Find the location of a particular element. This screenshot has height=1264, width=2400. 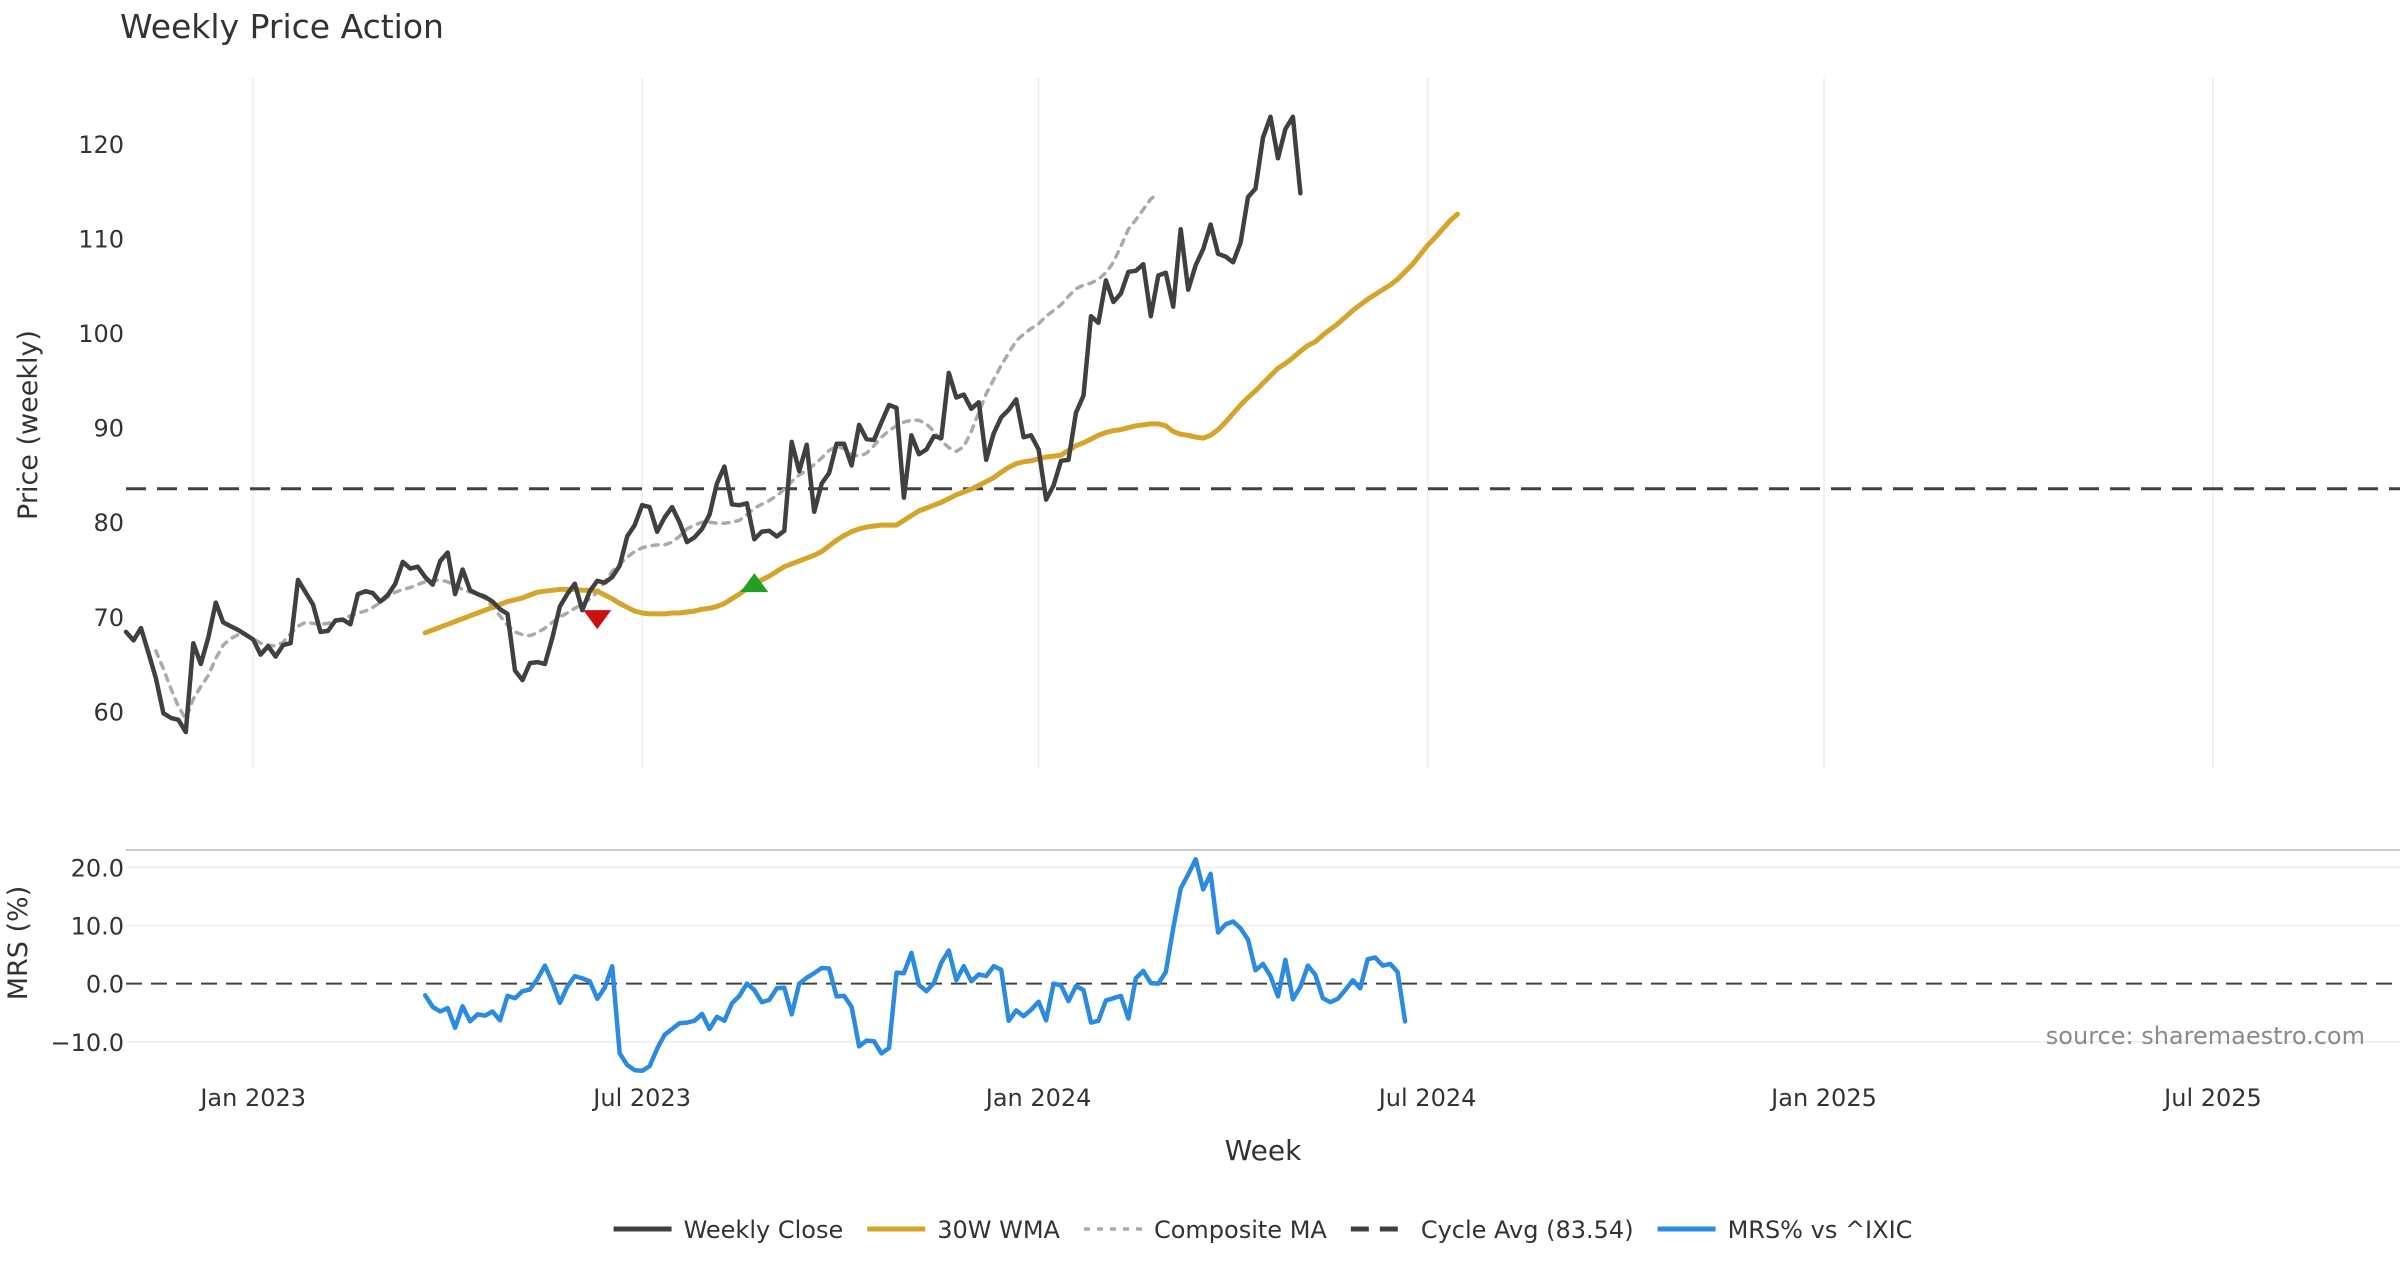

mrs-y-tick-label: −10.0 is located at coordinates (87, 1043).